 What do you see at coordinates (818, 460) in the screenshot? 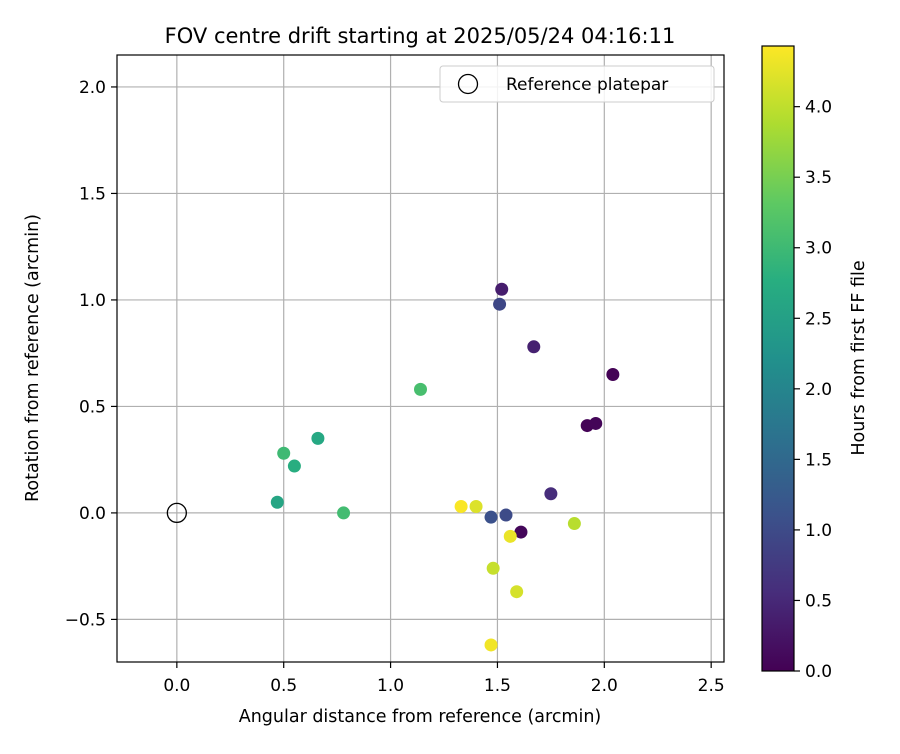
I see `colorbar-tick-label: 1.5` at bounding box center [818, 460].